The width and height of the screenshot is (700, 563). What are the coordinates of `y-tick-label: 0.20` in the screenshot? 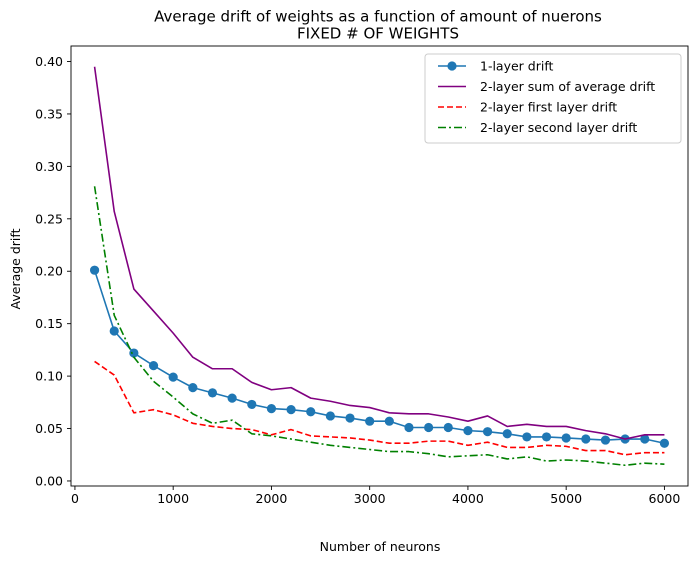 It's located at (49, 271).